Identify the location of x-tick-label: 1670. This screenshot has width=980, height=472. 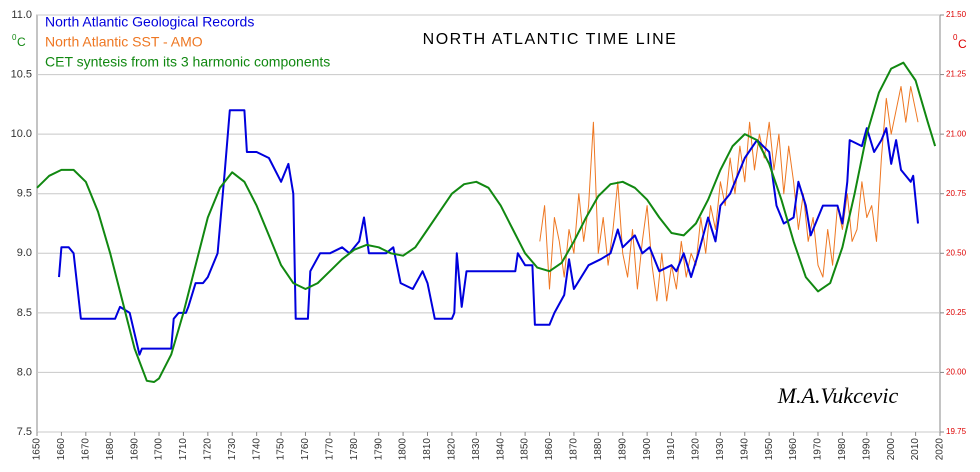
(85, 449).